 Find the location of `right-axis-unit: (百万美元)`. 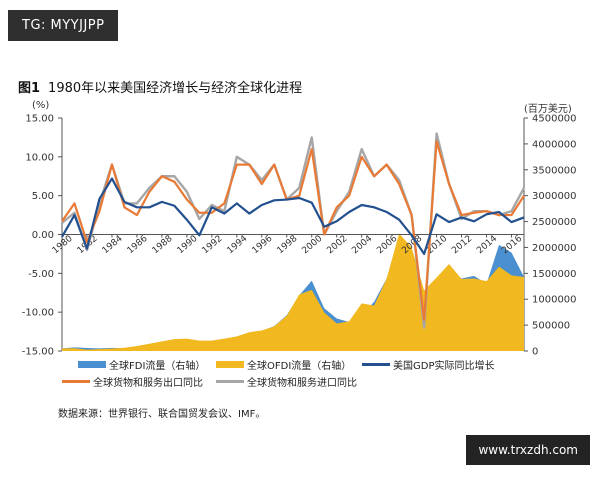

right-axis-unit: (百万美元) is located at coordinates (548, 109).